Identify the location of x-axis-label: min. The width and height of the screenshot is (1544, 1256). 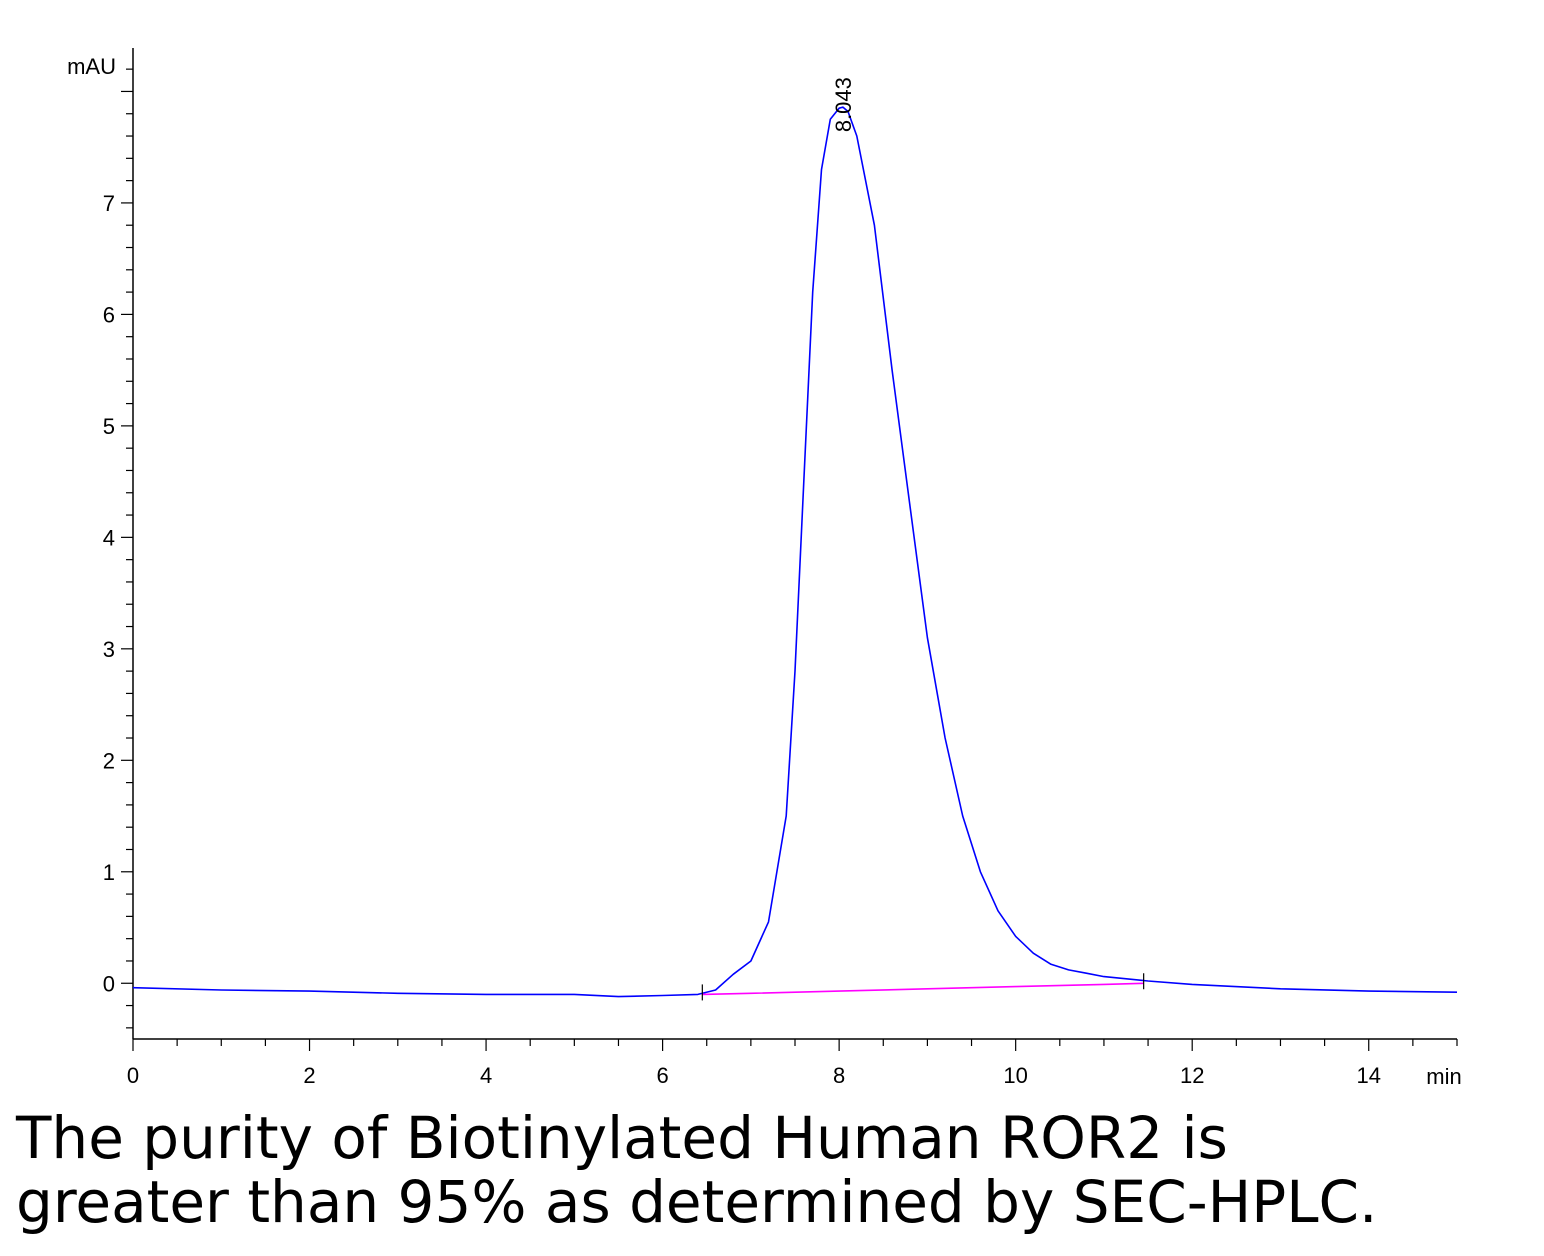
(1443, 1076).